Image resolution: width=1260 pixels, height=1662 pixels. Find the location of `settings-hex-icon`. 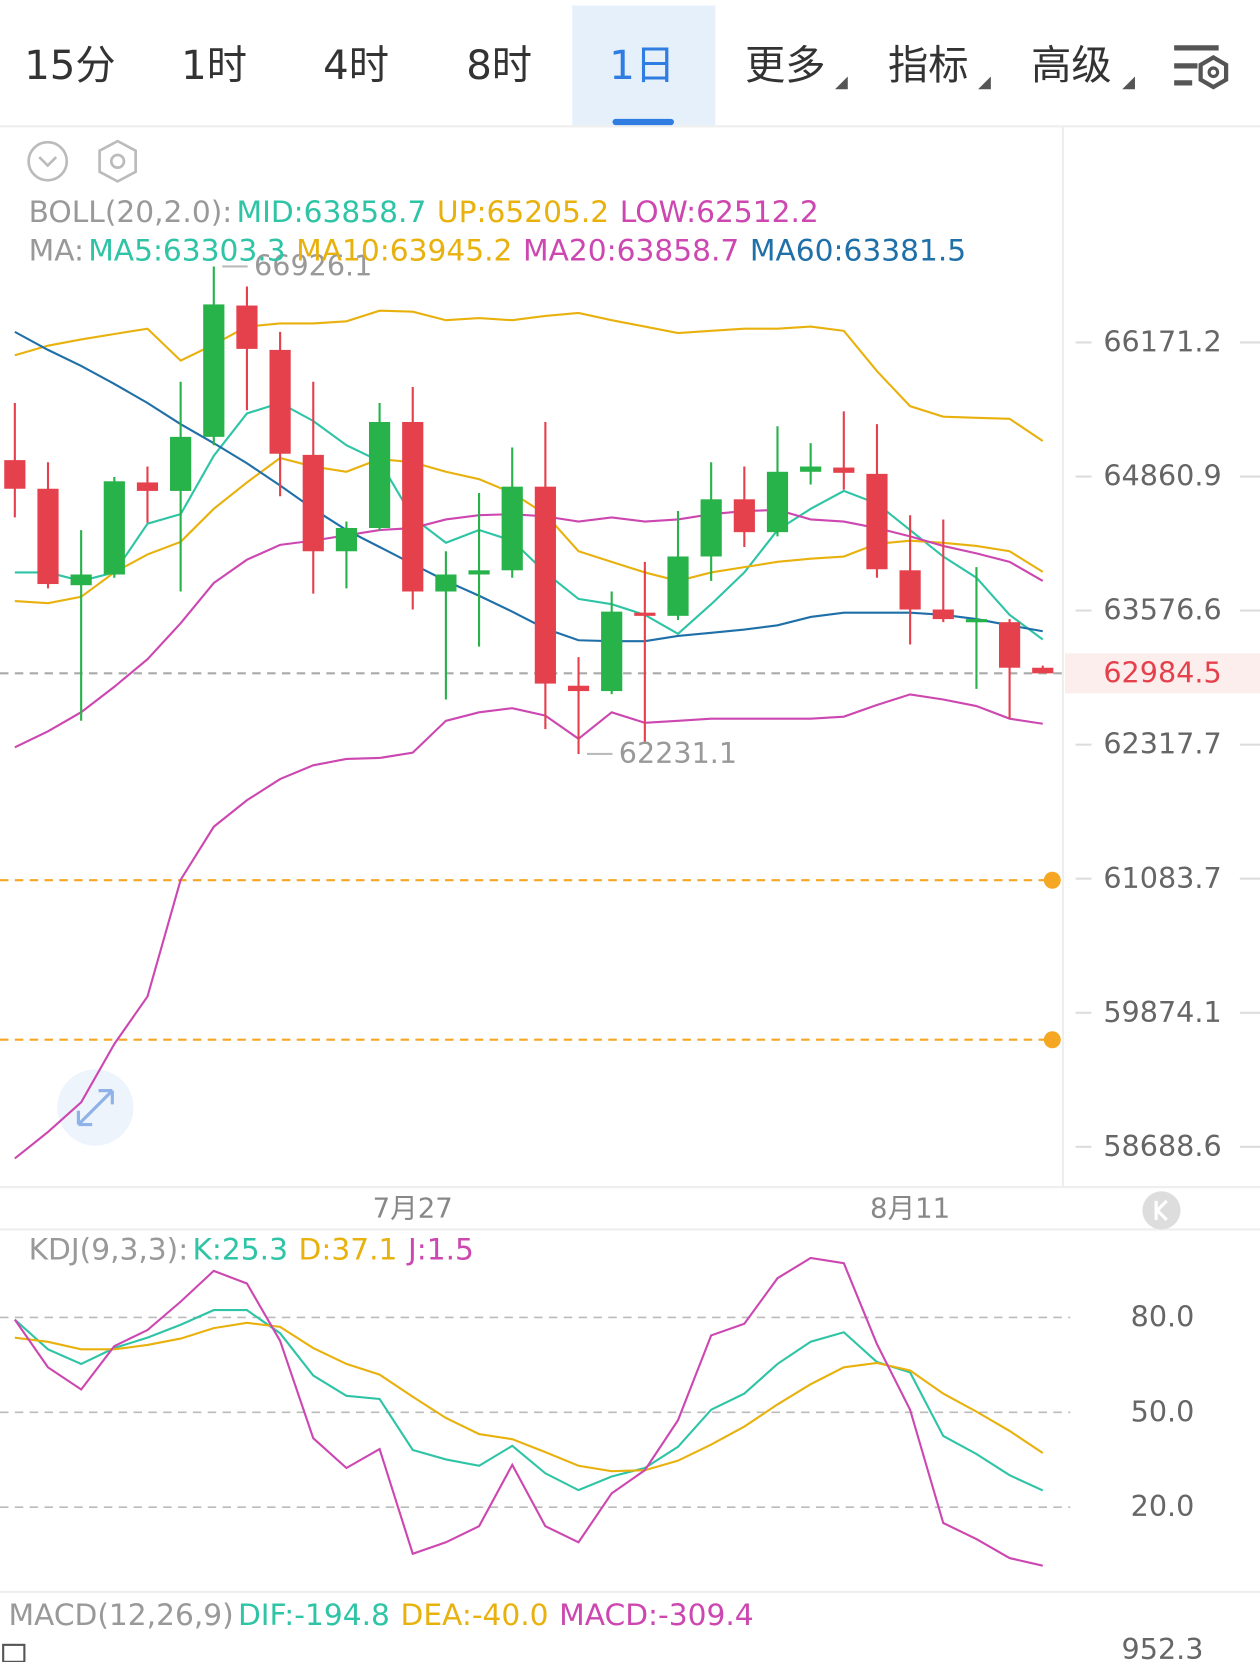

settings-hex-icon is located at coordinates (117, 161).